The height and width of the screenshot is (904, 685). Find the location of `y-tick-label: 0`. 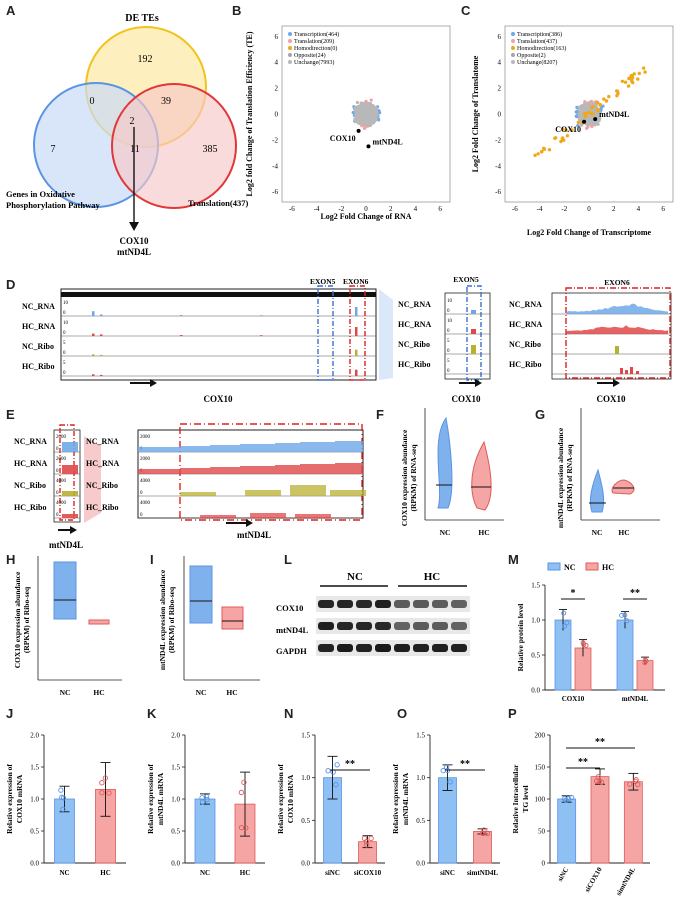

y-tick-label: 0 is located at coordinates (277, 115).